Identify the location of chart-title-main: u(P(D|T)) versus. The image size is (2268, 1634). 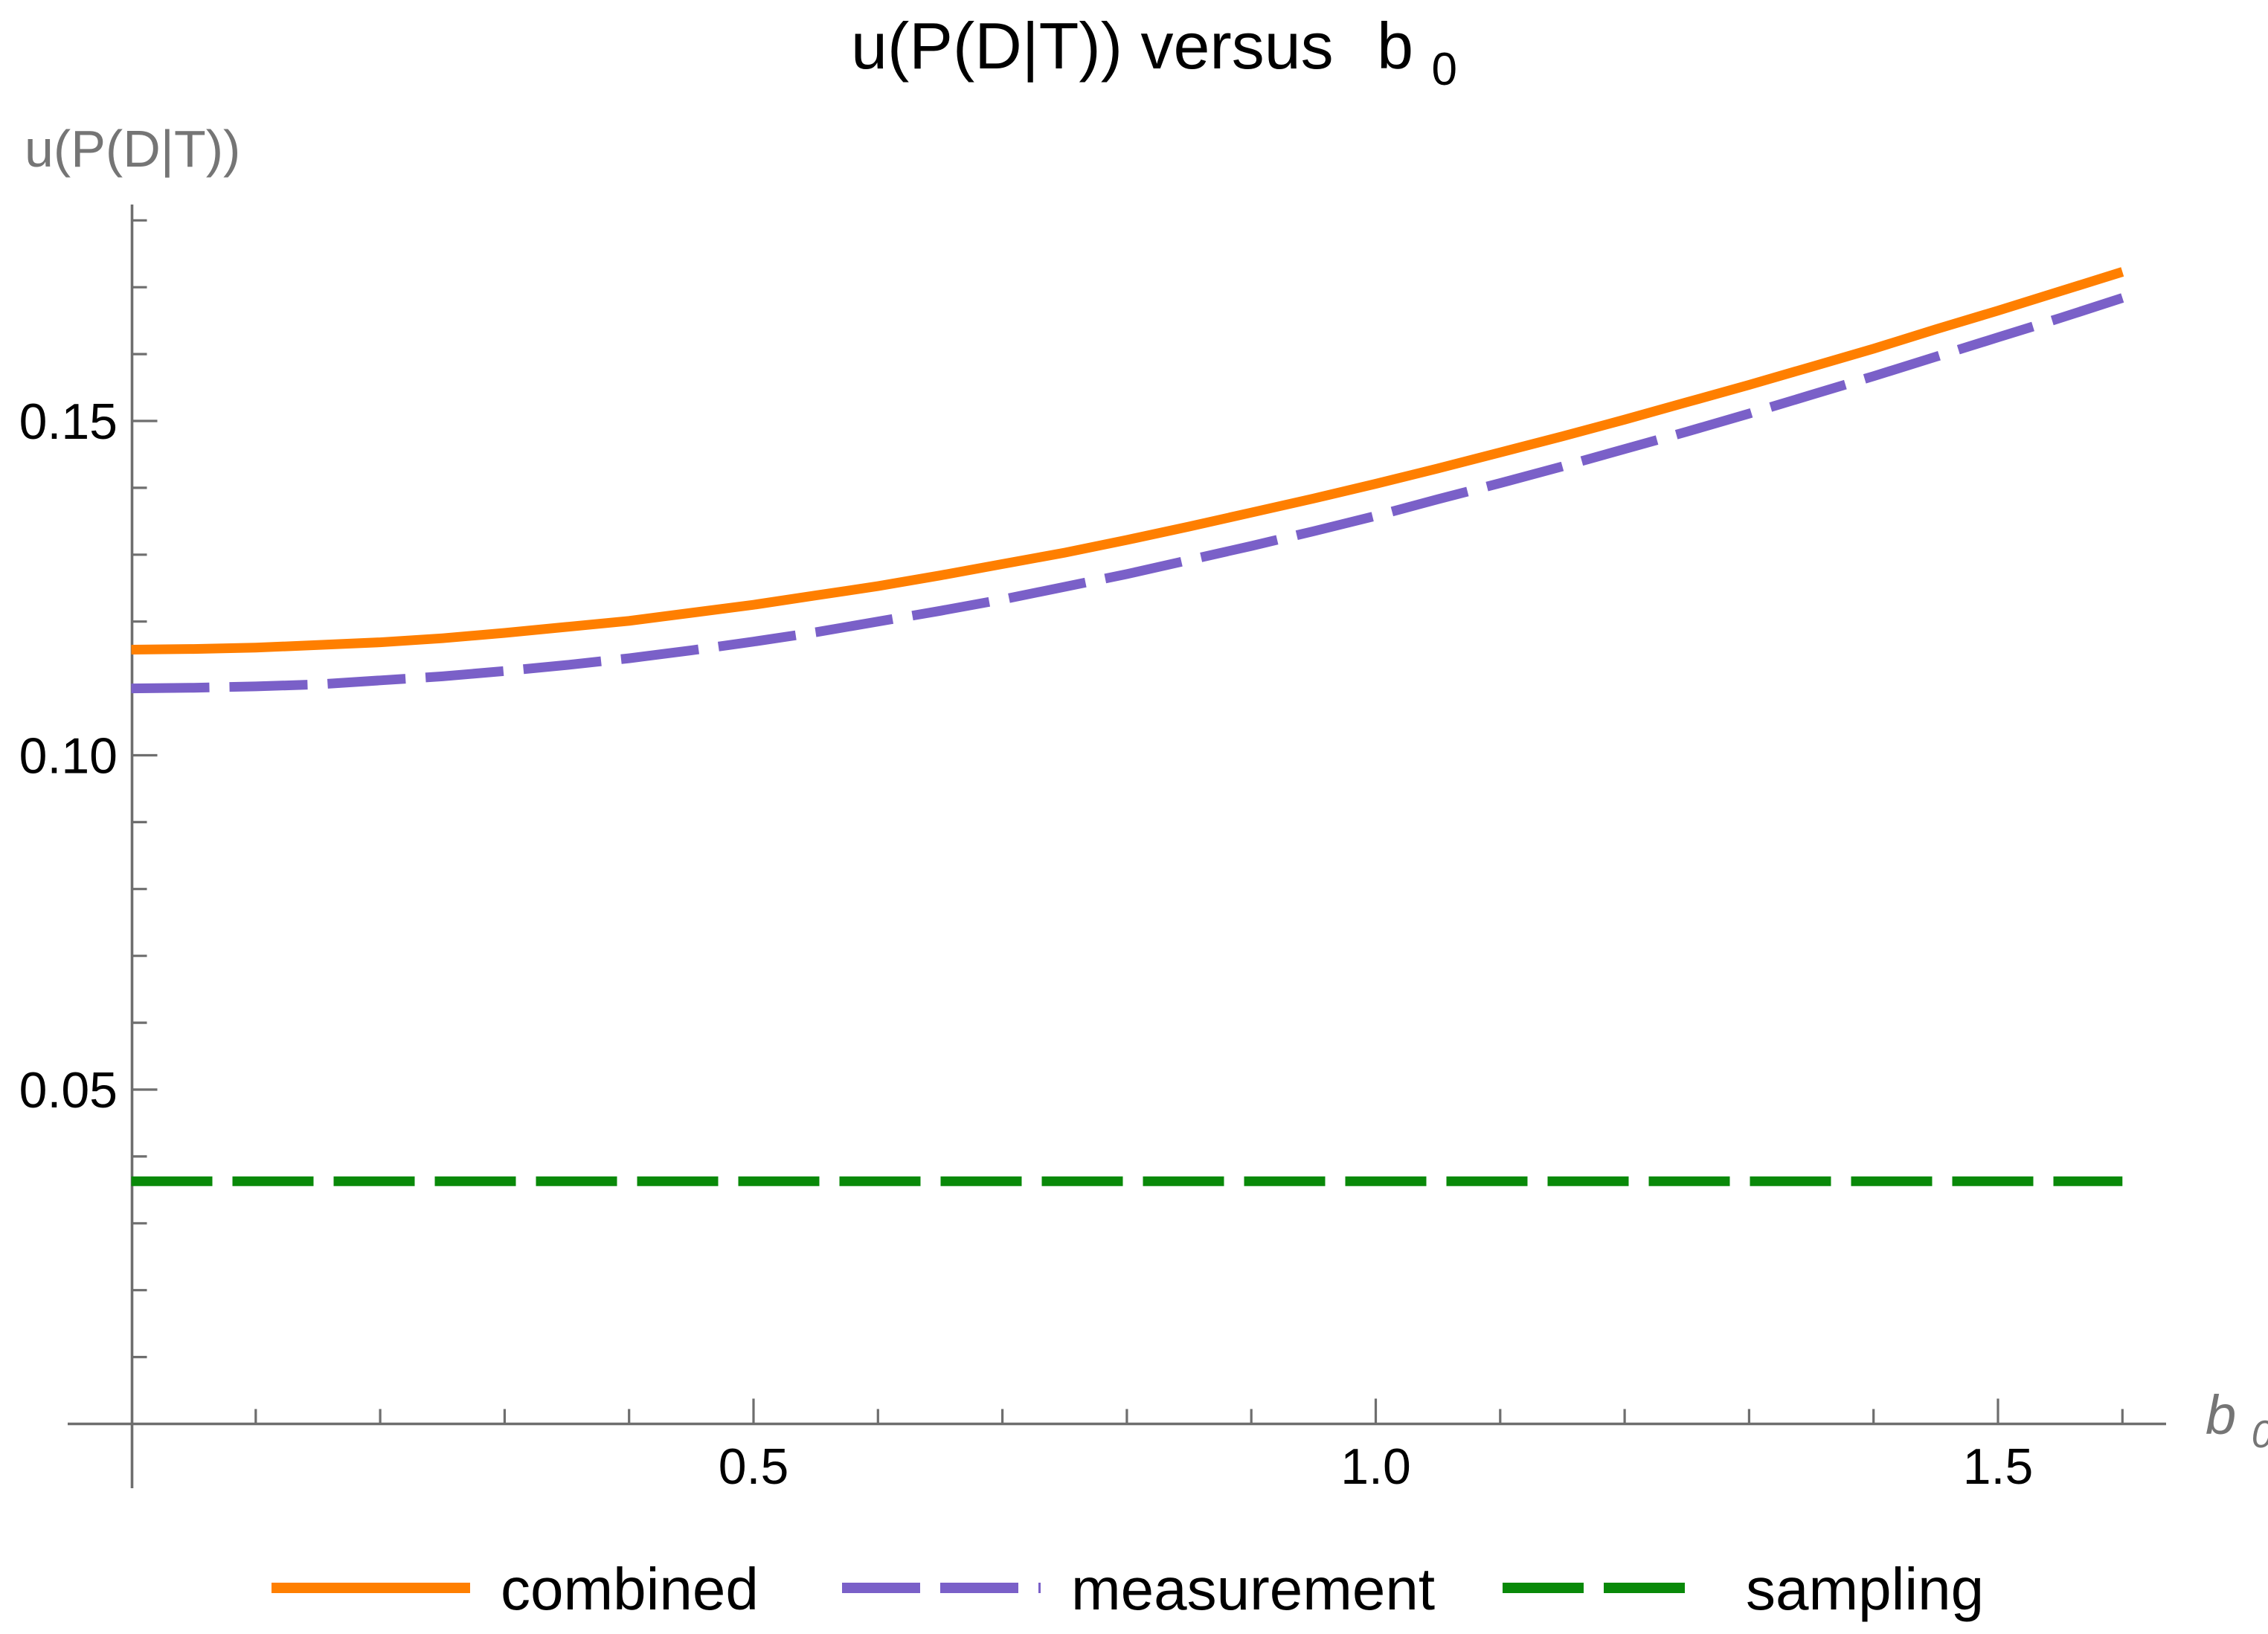
(1092, 46).